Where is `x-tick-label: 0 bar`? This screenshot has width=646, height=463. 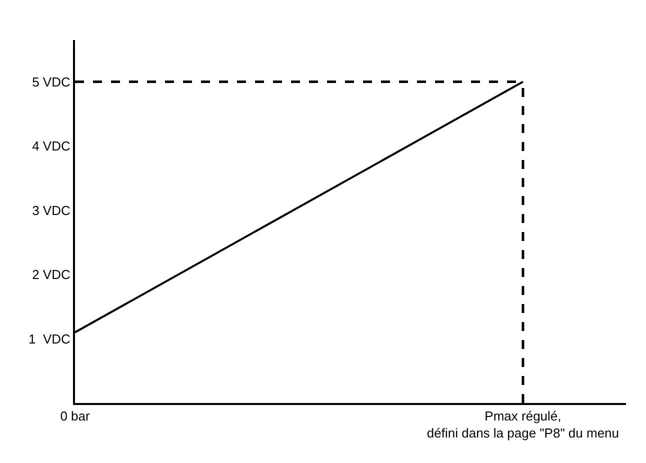
x-tick-label: 0 bar is located at coordinates (75, 416).